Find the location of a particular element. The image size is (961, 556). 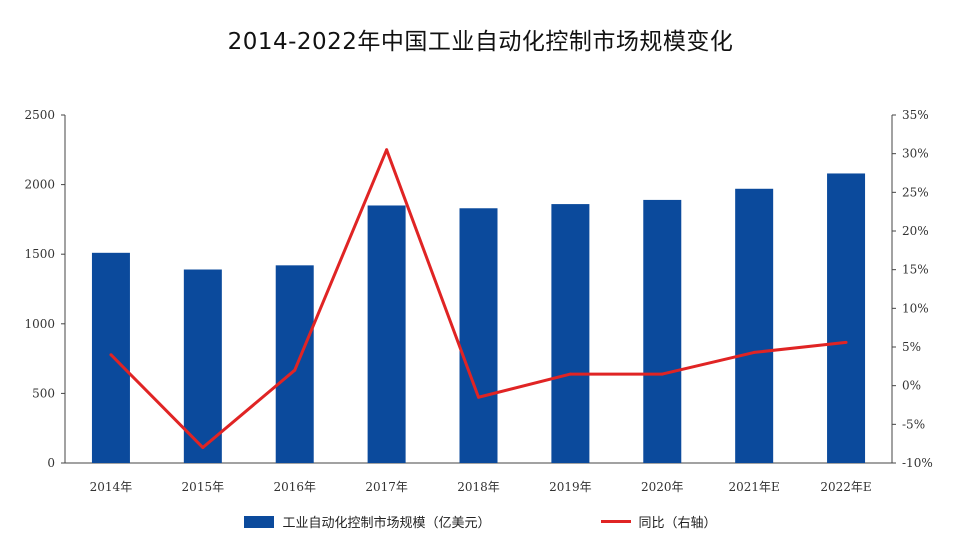

right-tick-label: 30% is located at coordinates (915, 154).